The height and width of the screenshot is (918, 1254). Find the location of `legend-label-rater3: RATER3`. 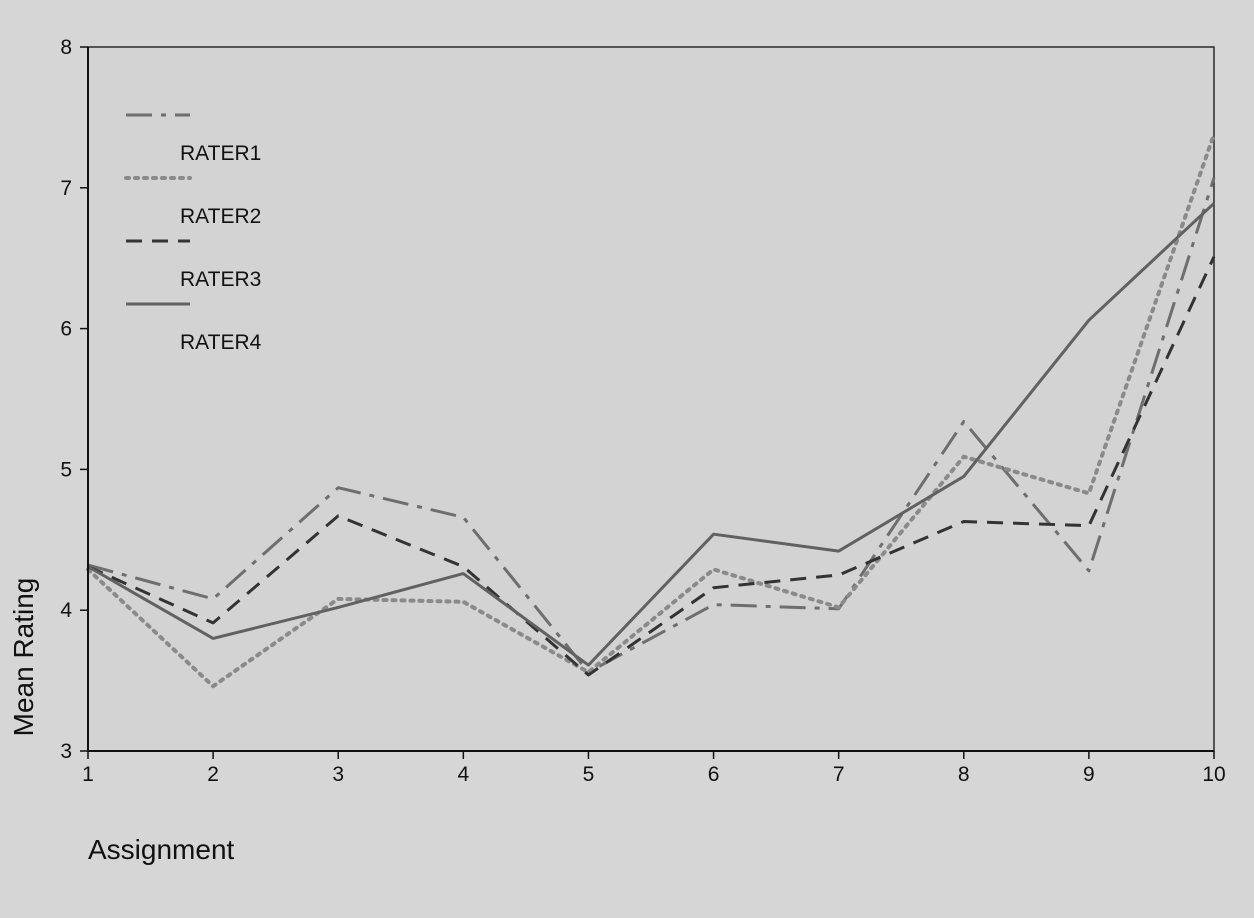

legend-label-rater3: RATER3 is located at coordinates (220, 279).